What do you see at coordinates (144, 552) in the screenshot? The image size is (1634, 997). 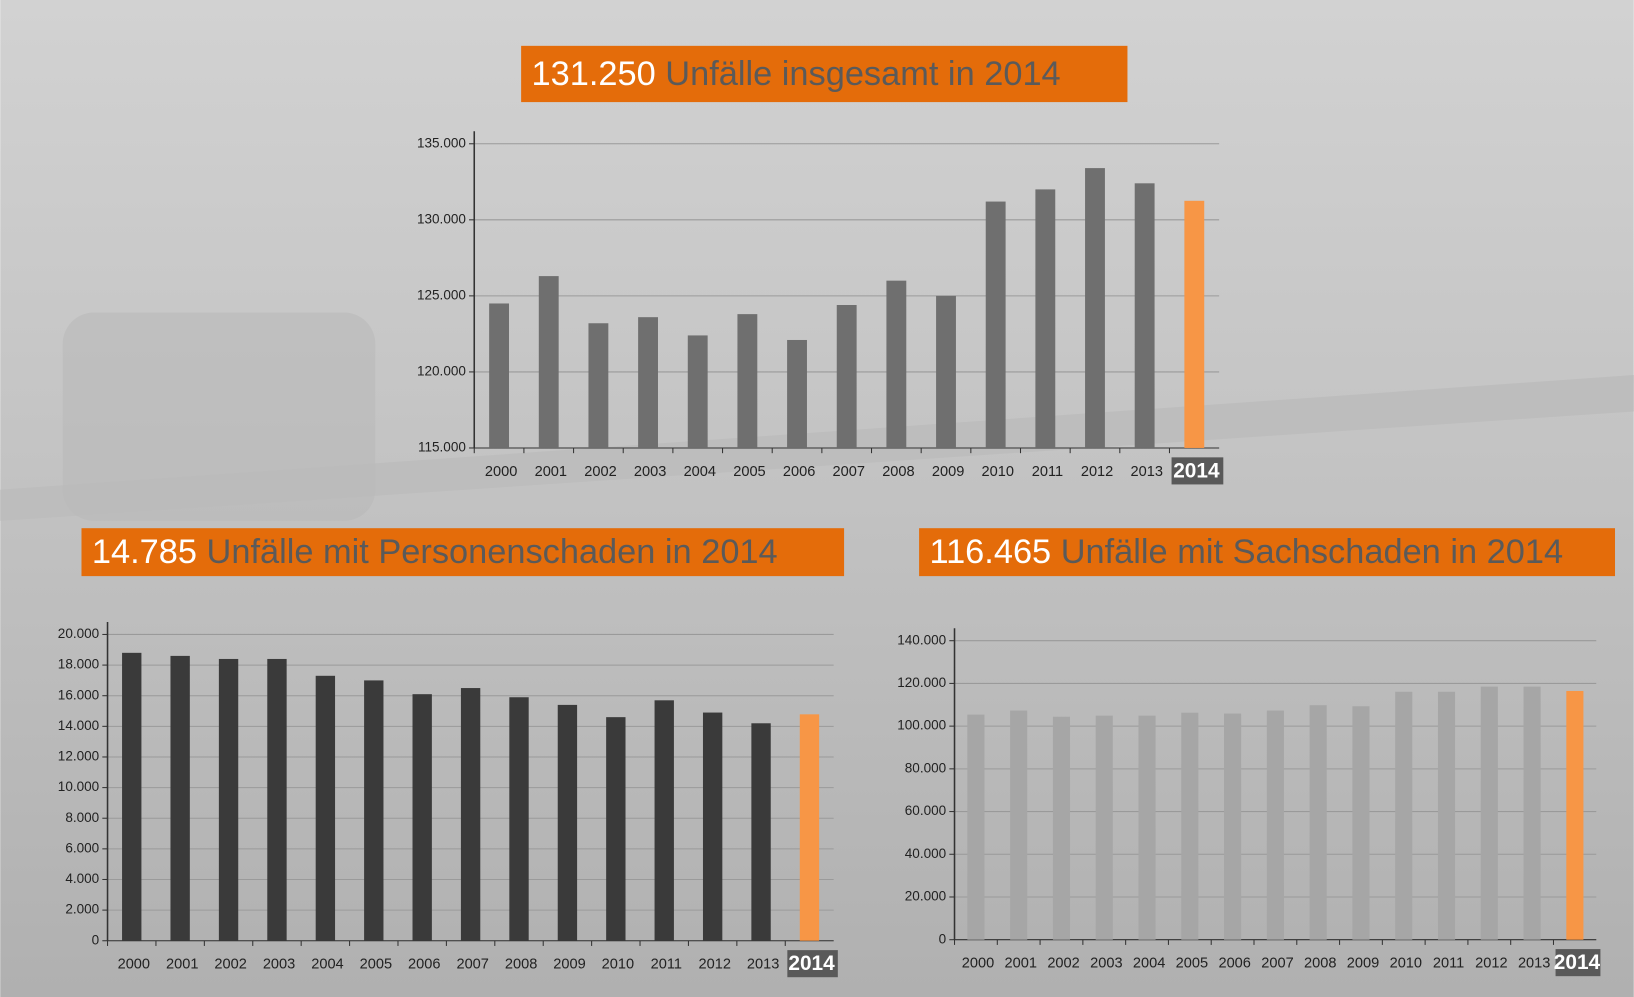 I see `title-number: 14.785` at bounding box center [144, 552].